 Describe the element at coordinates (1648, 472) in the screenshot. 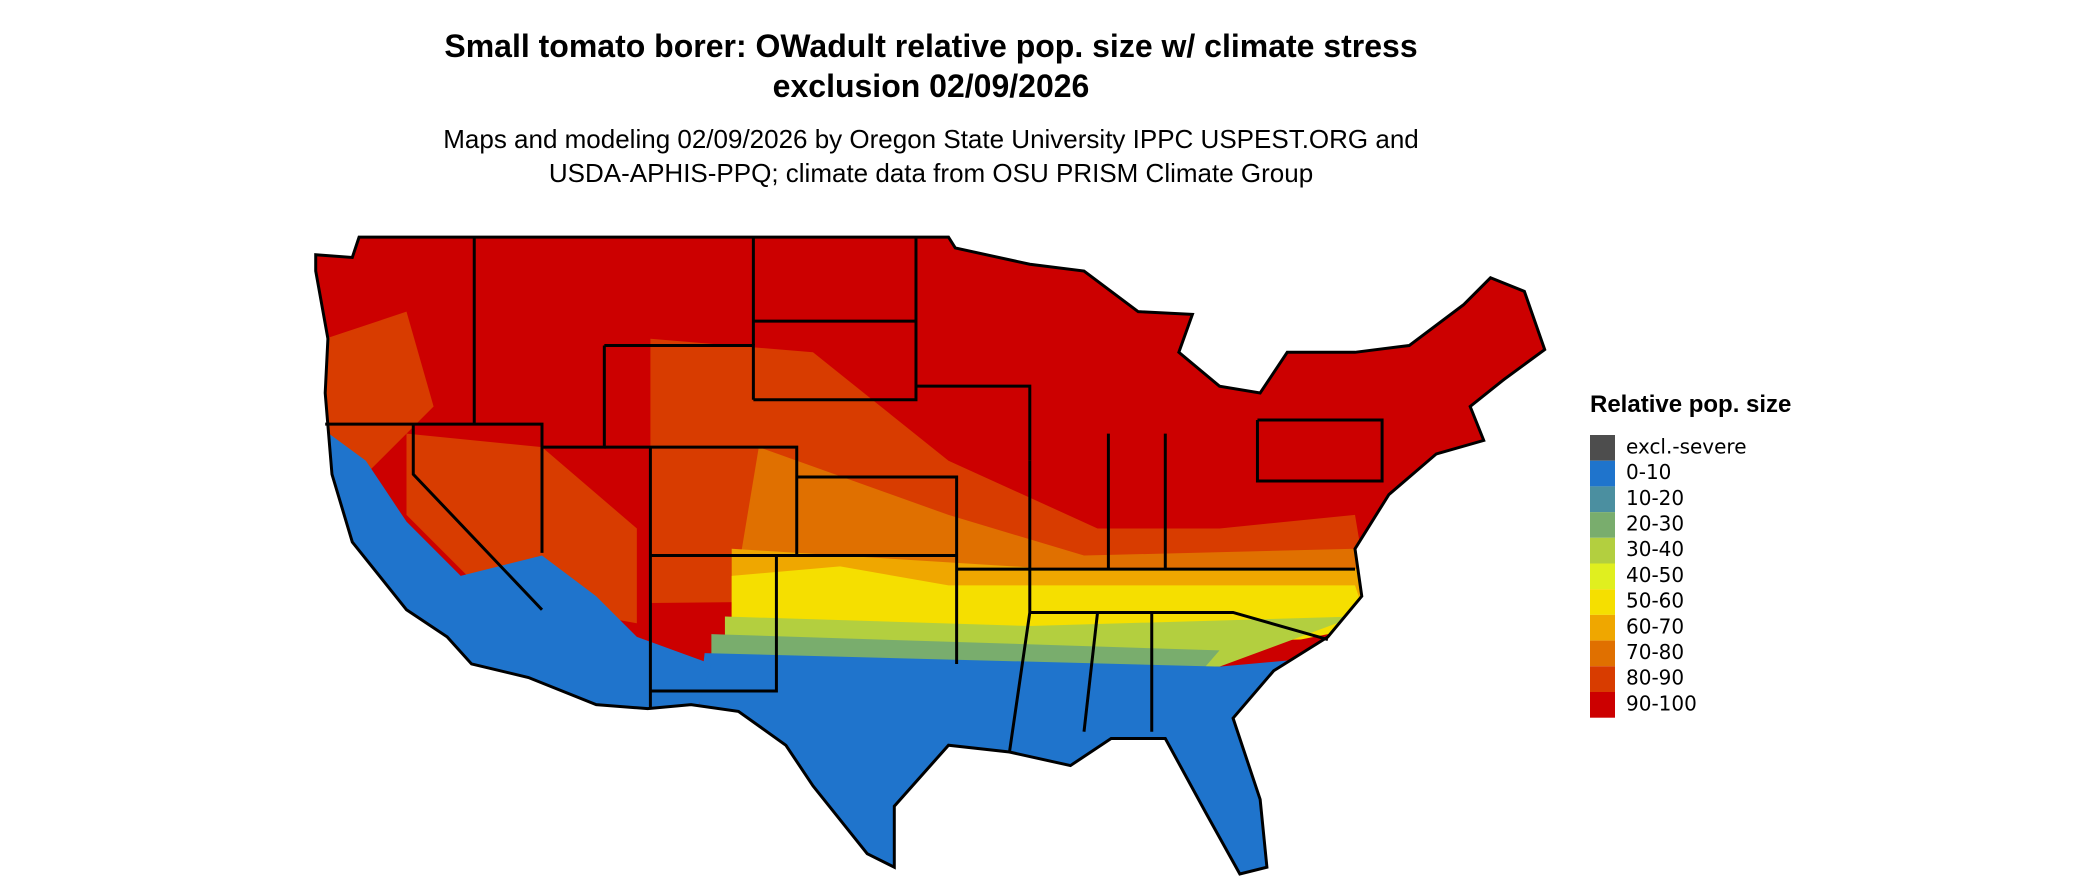

I see `legend-label: 0-10` at that location.